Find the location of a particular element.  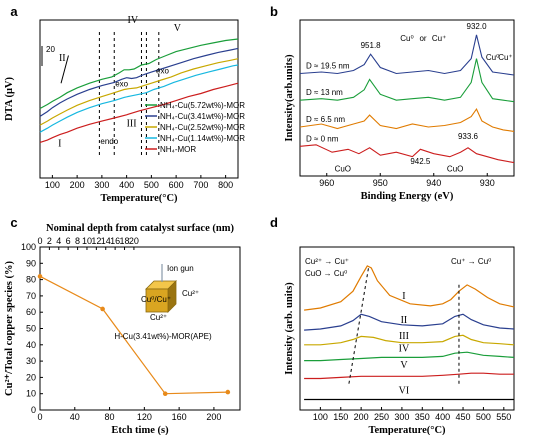

legend-label-a: NH₄-Cu(3.41wt%)-MOR is located at coordinates (202, 116).